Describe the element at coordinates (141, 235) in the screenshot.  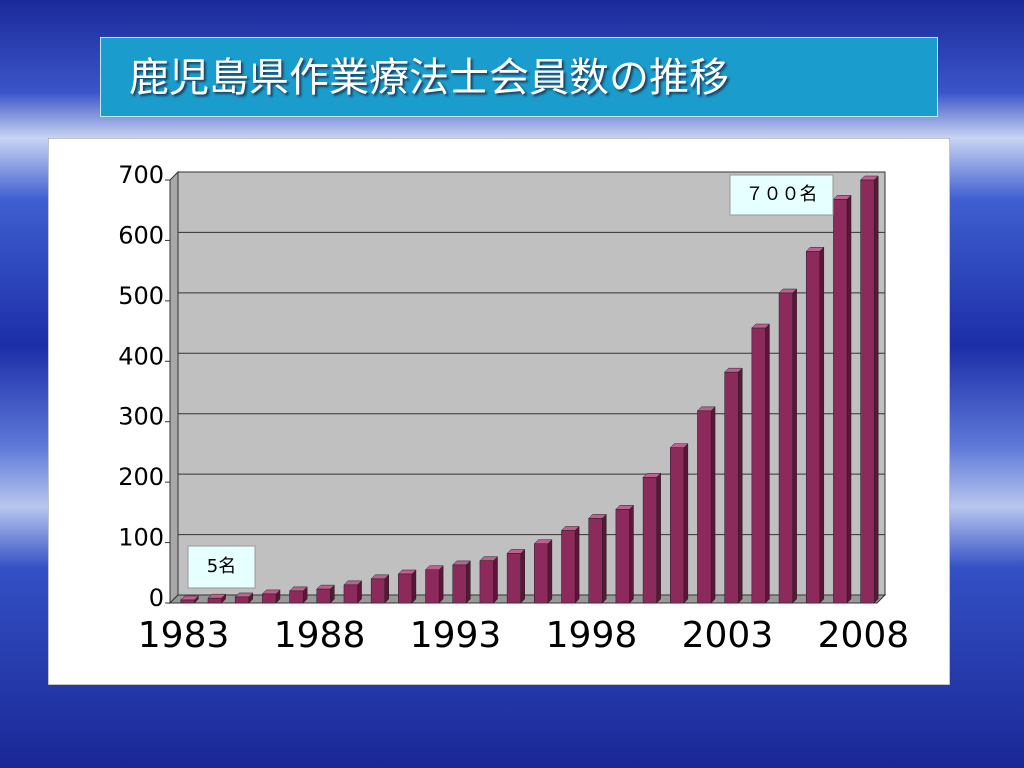
I see `y-tick-label: 600` at that location.